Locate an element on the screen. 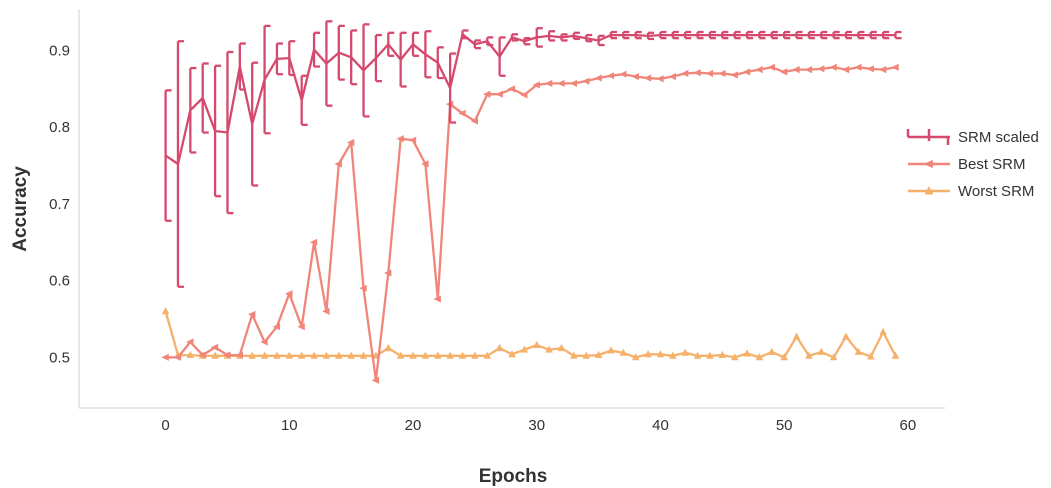 This screenshot has width=1051, height=488. legend-item: Worst SRM is located at coordinates (971, 191).